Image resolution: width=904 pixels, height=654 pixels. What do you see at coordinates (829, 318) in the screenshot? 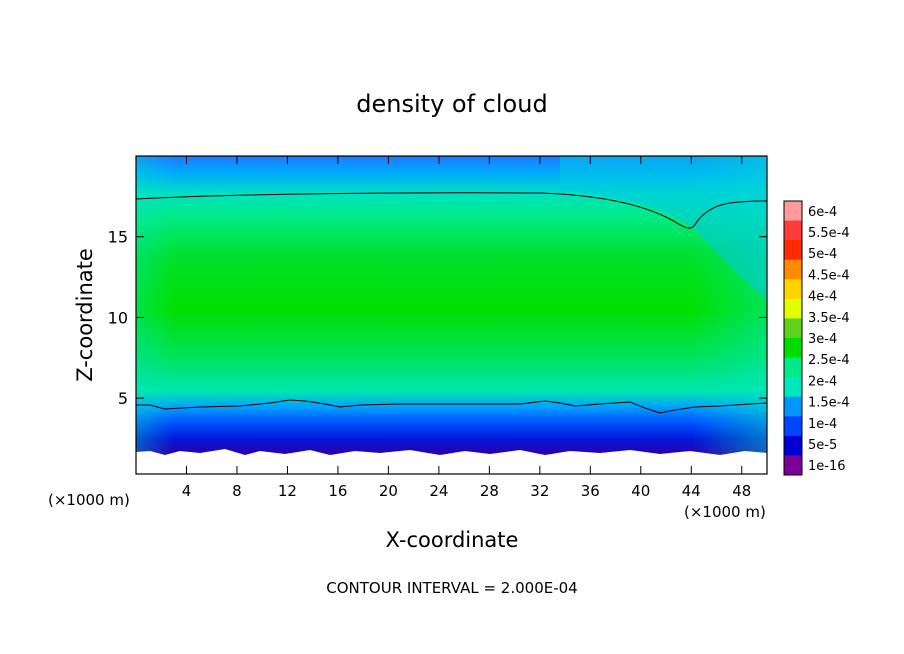
I see `colorbar-label: 3.5e-4` at bounding box center [829, 318].